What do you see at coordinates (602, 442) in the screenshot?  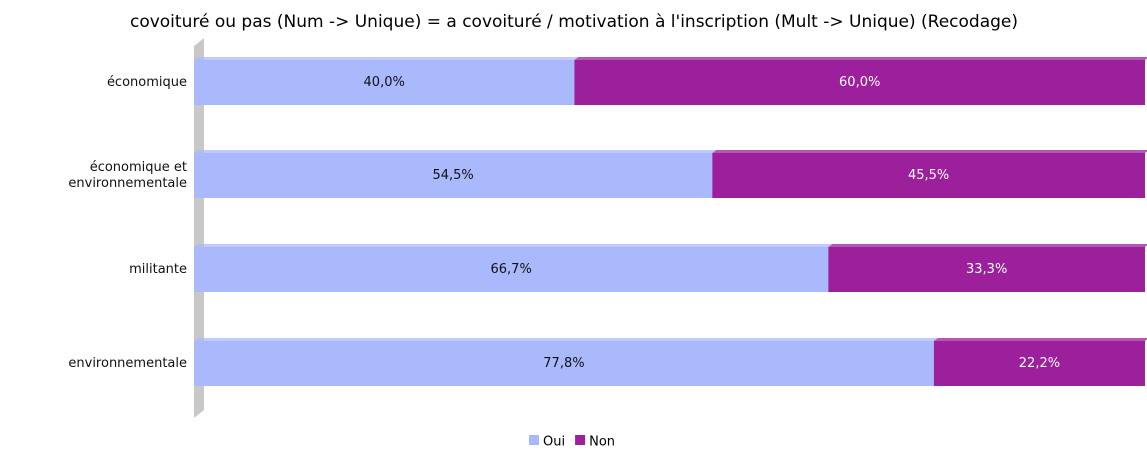 I see `legend-label: Non` at bounding box center [602, 442].